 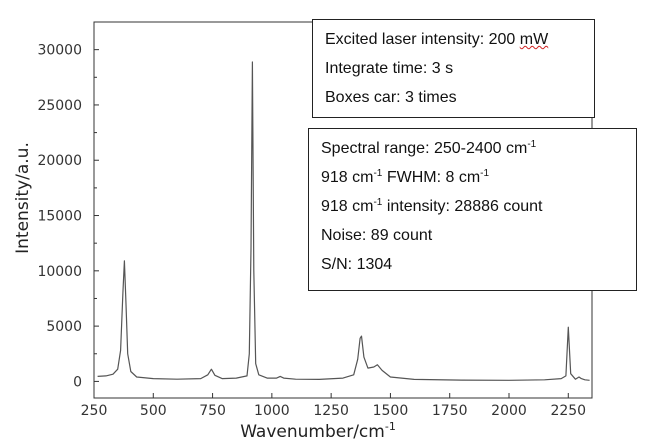 What do you see at coordinates (568, 411) in the screenshot?
I see `x-tick-label: 2250` at bounding box center [568, 411].